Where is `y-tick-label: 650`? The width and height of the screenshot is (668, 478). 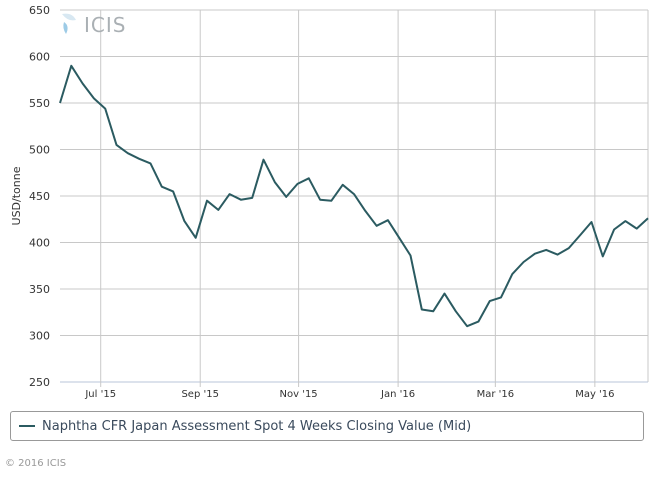
y-tick-label: 650 is located at coordinates (39, 10).